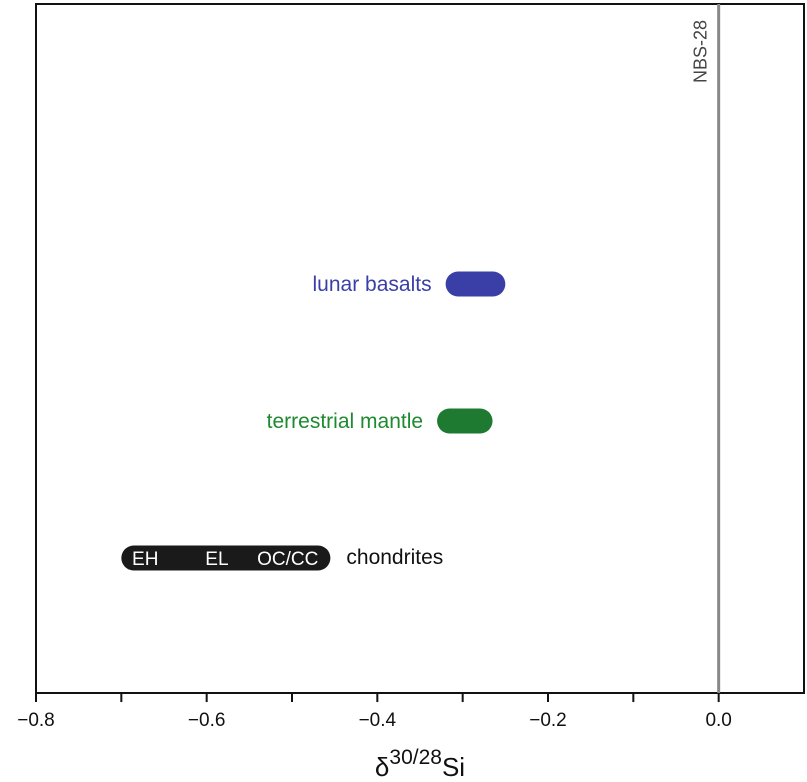 The height and width of the screenshot is (782, 807). What do you see at coordinates (287, 559) in the screenshot?
I see `segment-label-oc-cc: OC/CC` at bounding box center [287, 559].